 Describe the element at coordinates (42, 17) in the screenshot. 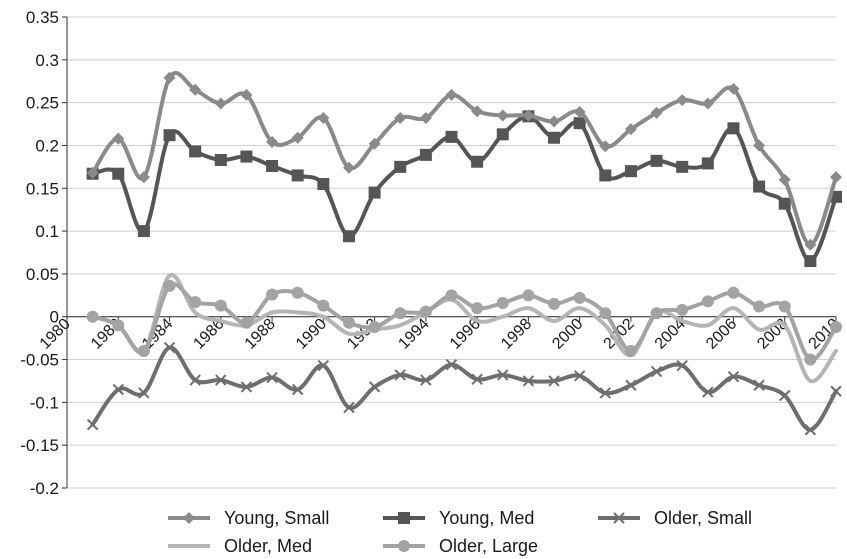

I see `y-tick-label: 0.35` at that location.